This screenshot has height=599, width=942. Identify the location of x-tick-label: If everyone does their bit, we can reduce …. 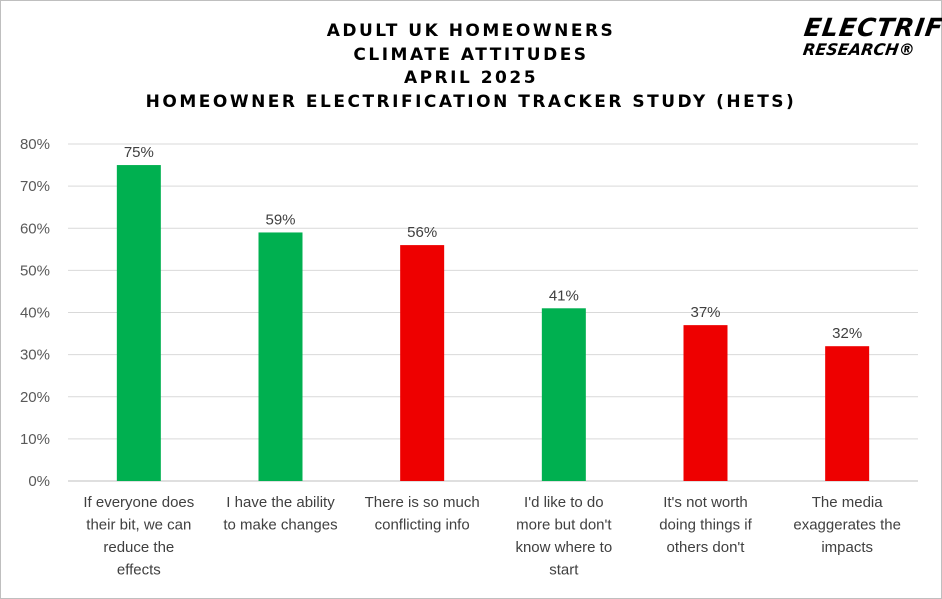
(138, 536).